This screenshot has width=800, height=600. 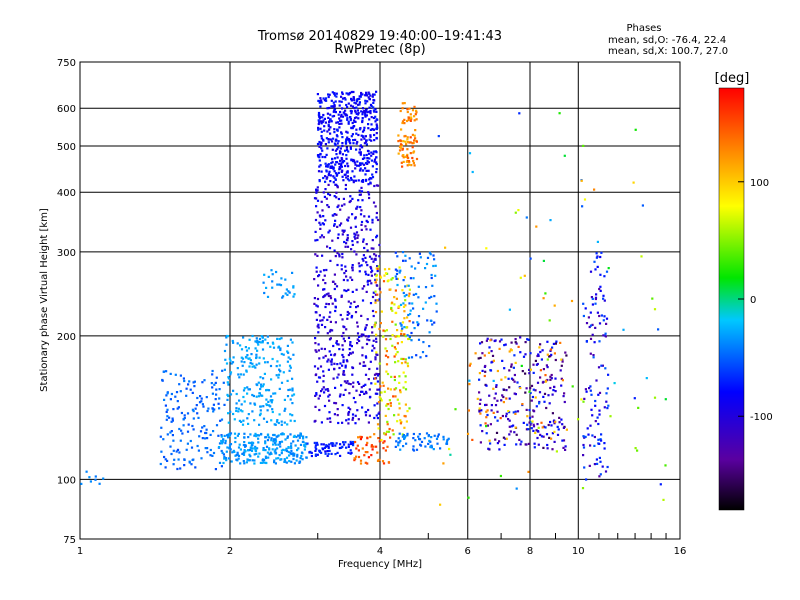 What do you see at coordinates (759, 183) in the screenshot?
I see `colorbar-tick-label: 100` at bounding box center [759, 183].